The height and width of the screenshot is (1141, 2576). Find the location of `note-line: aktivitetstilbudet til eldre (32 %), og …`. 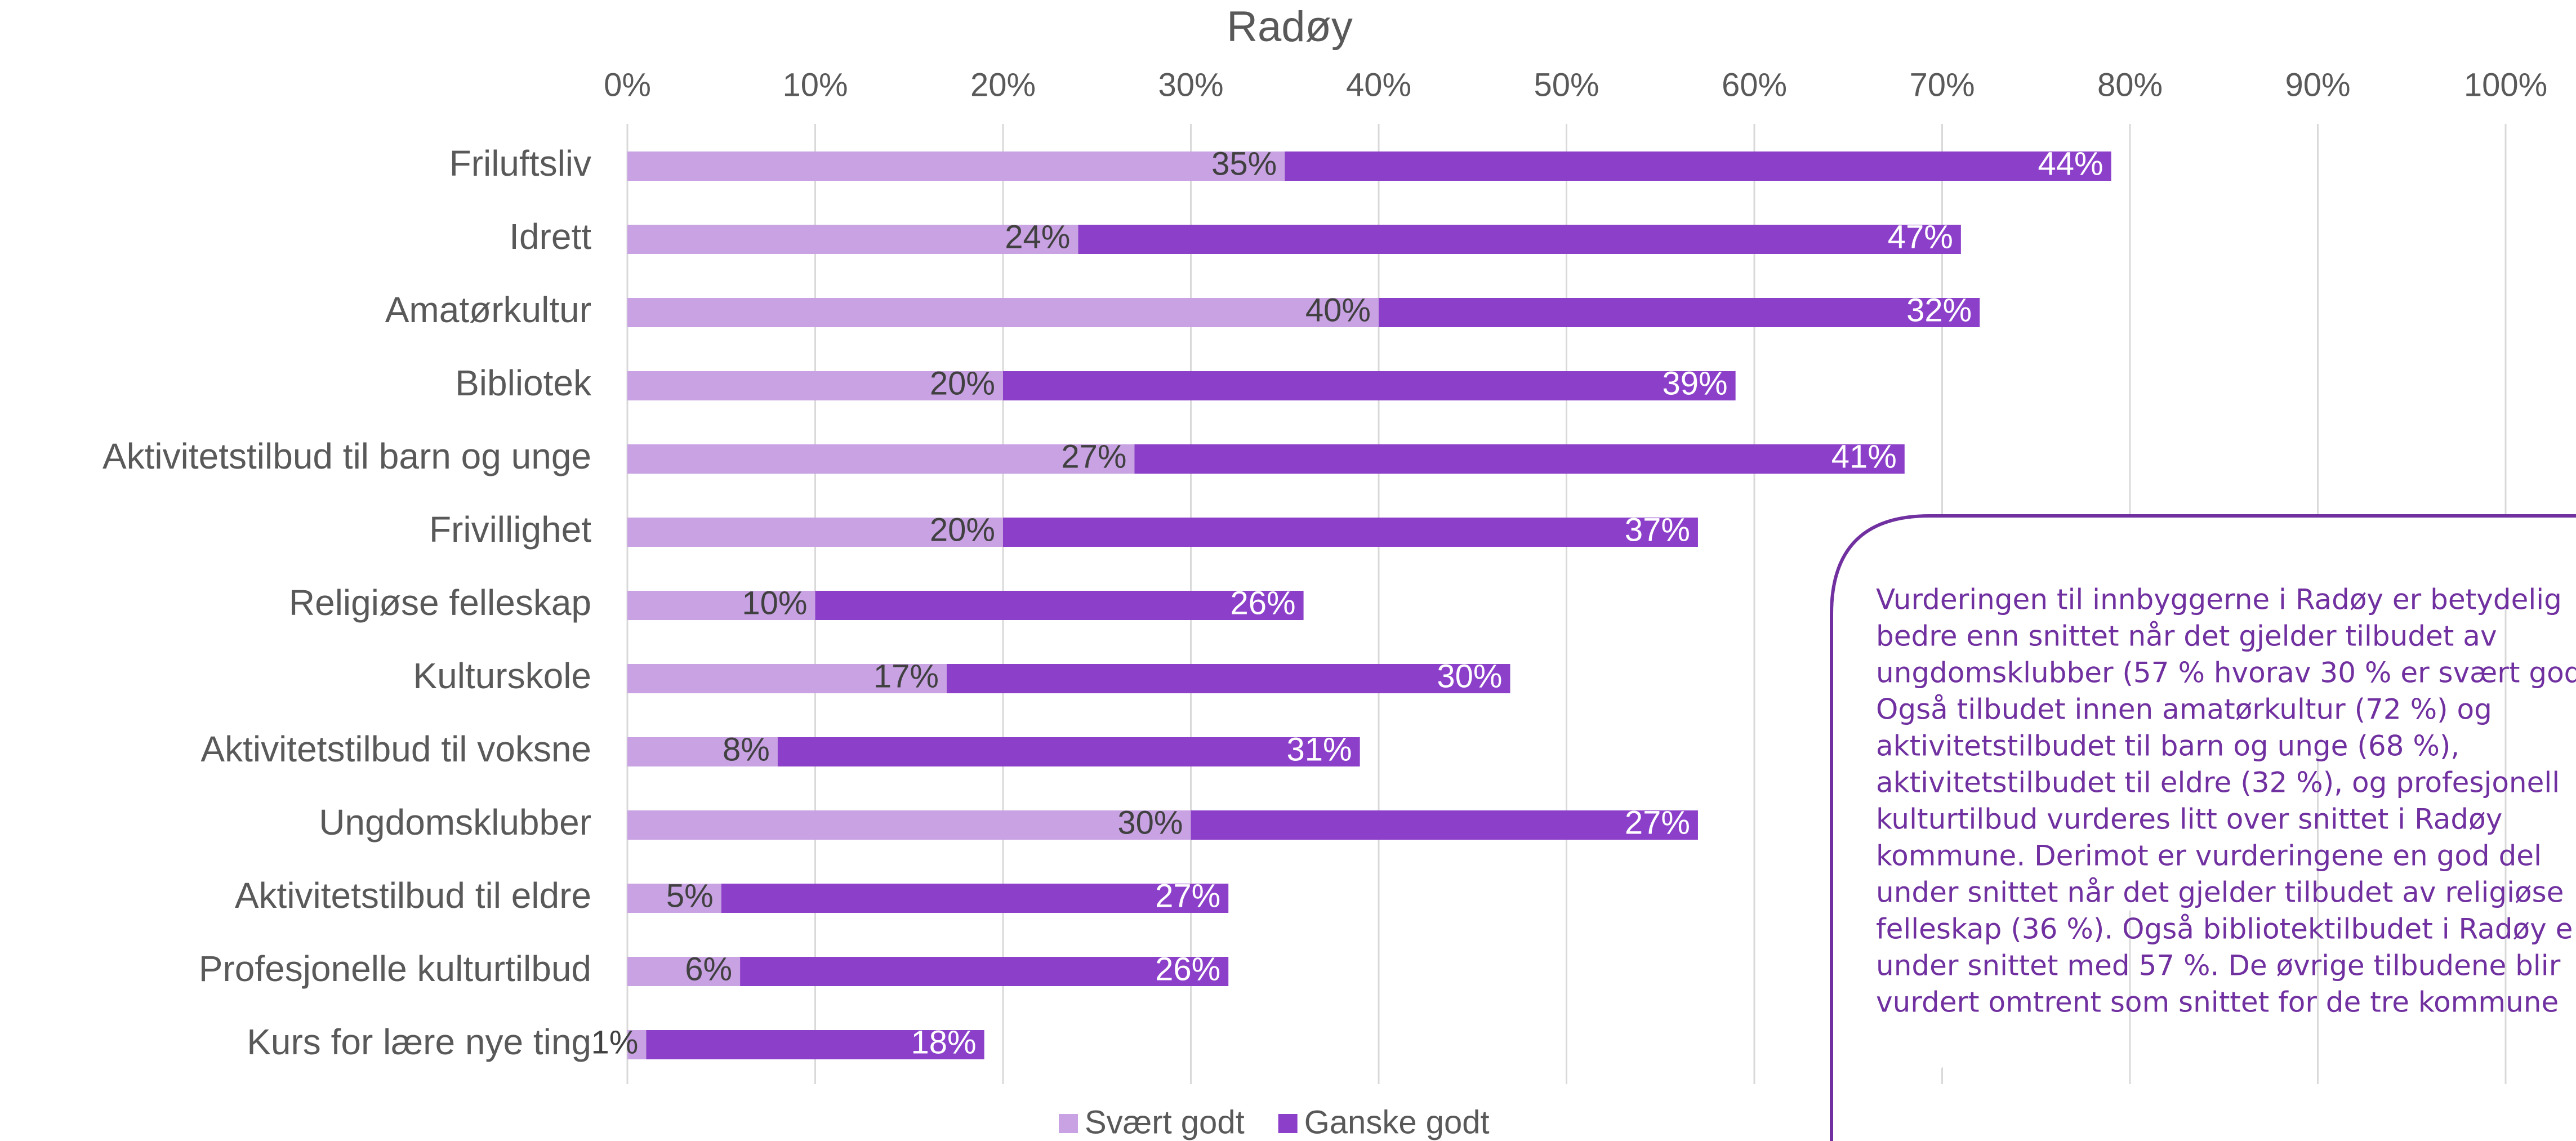

note-line: aktivitetstilbudet til eldre (32 %), og … is located at coordinates (2218, 783).